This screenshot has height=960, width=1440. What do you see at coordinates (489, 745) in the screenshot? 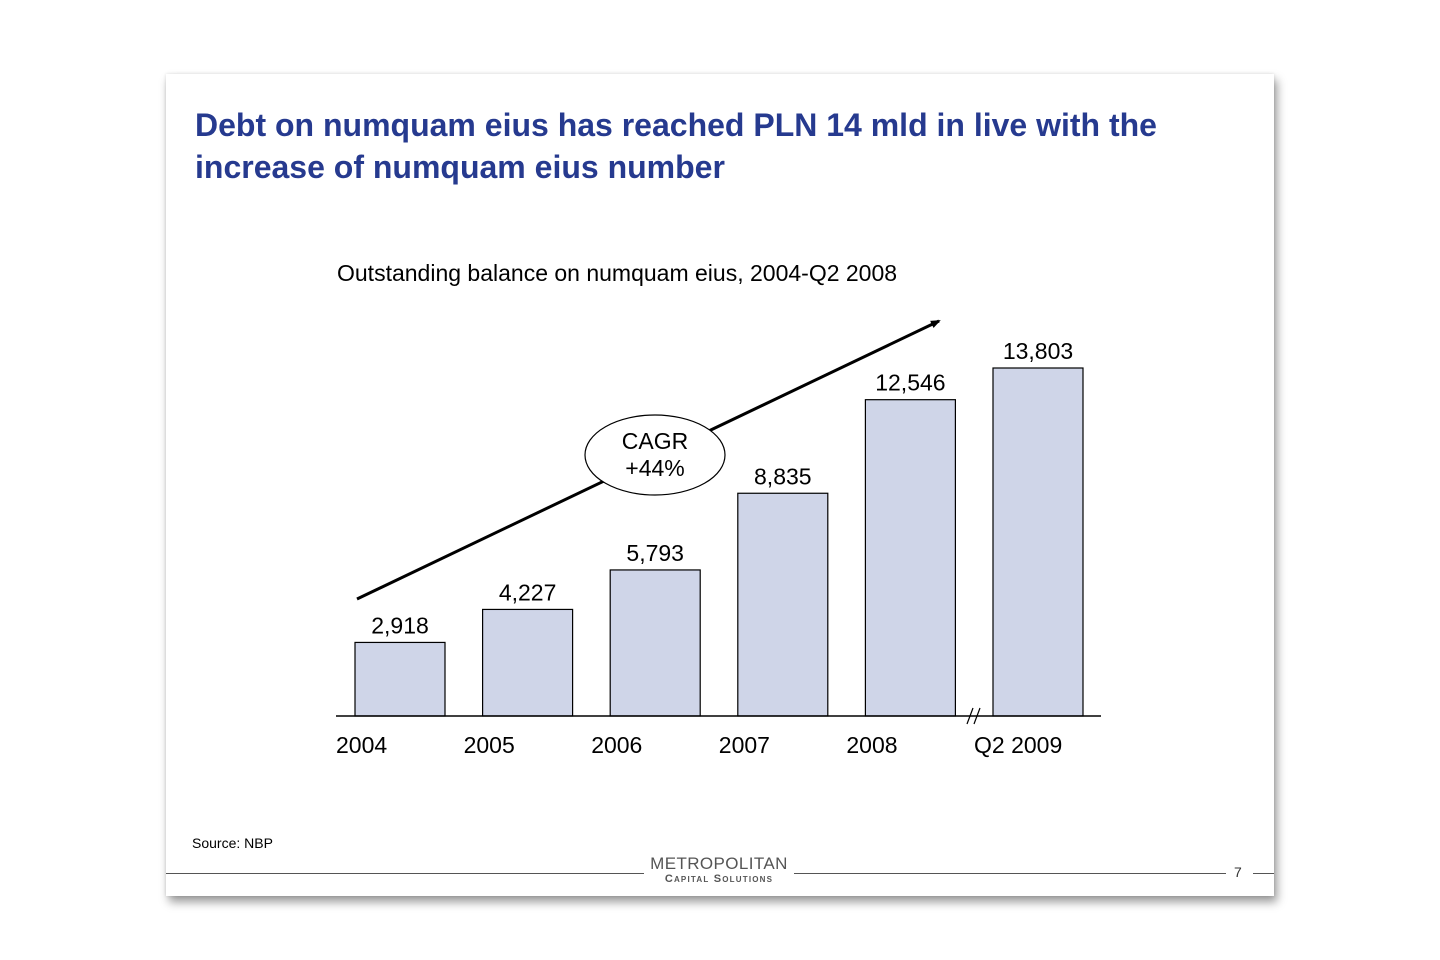
I see `x-tick-label: 2005` at bounding box center [489, 745].